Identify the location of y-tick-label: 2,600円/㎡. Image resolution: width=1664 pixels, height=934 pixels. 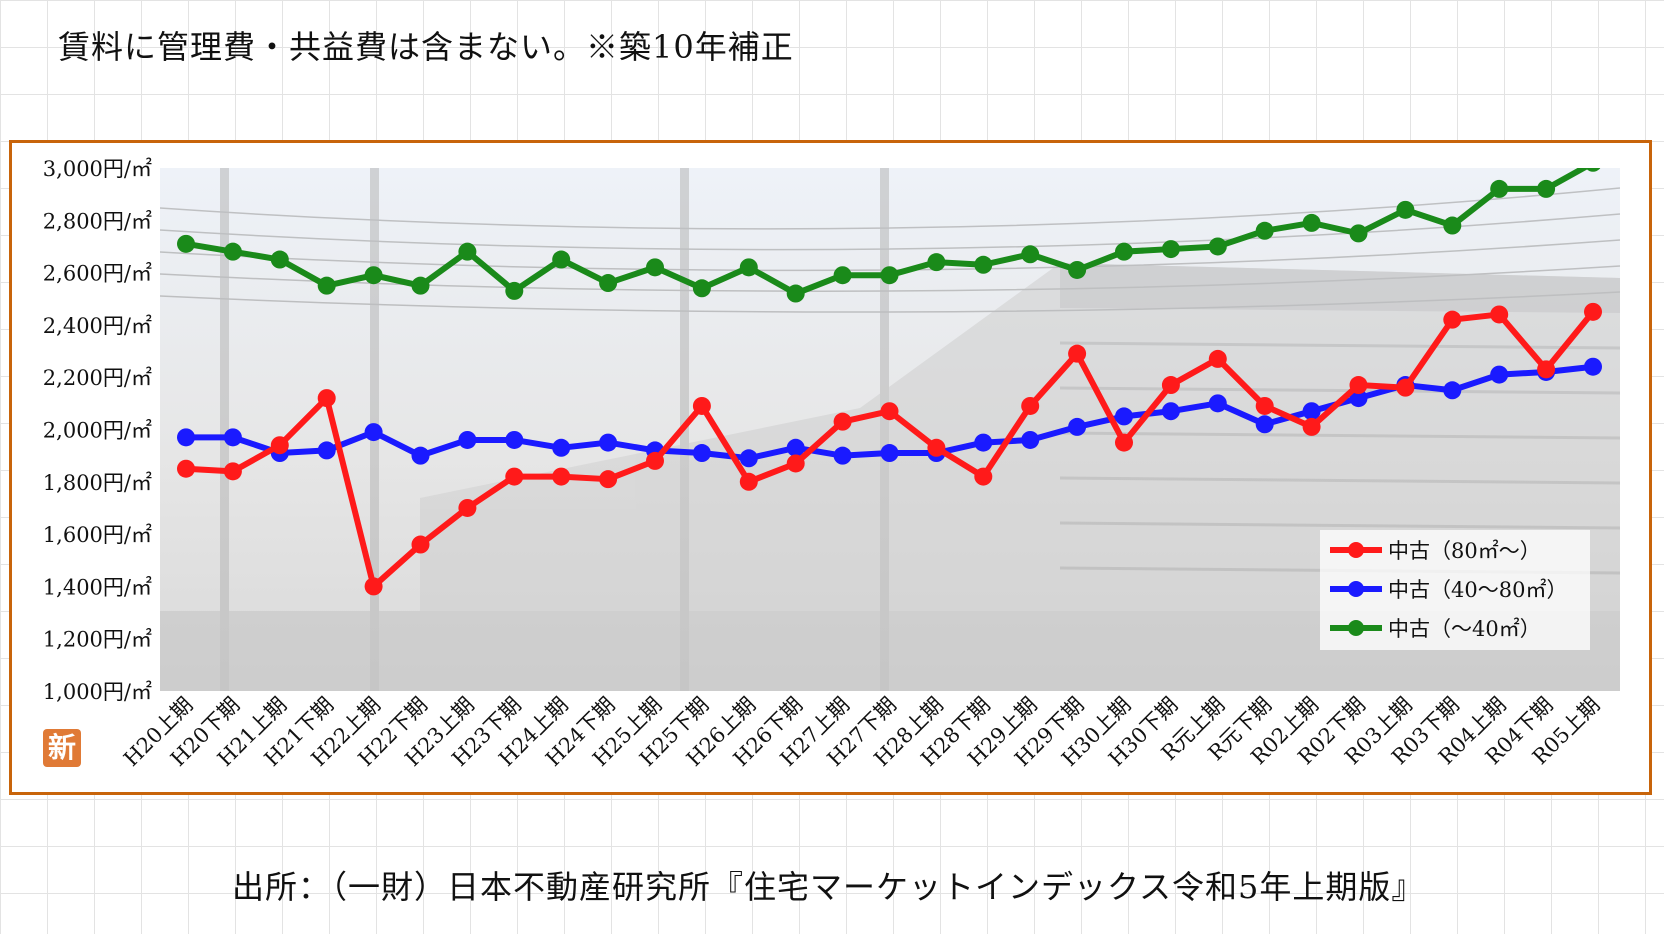
(97, 274).